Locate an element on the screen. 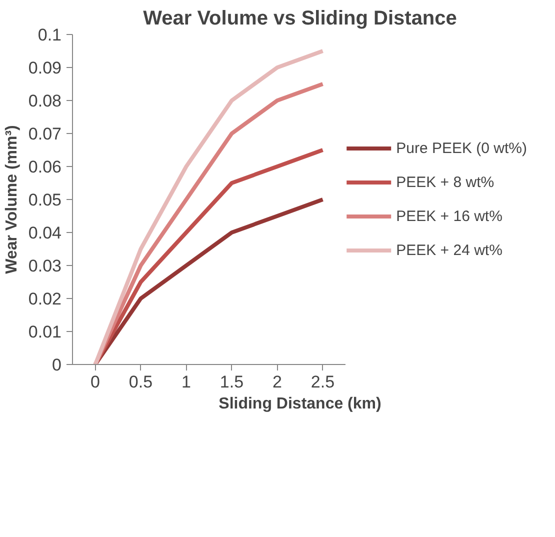  y-tick-label: 0.04 is located at coordinates (45, 233).